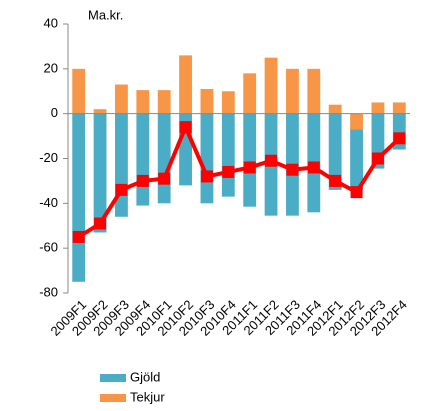 This screenshot has width=426, height=411. Describe the element at coordinates (105, 14) in the screenshot. I see `unit-label: Ma.kr.` at that location.